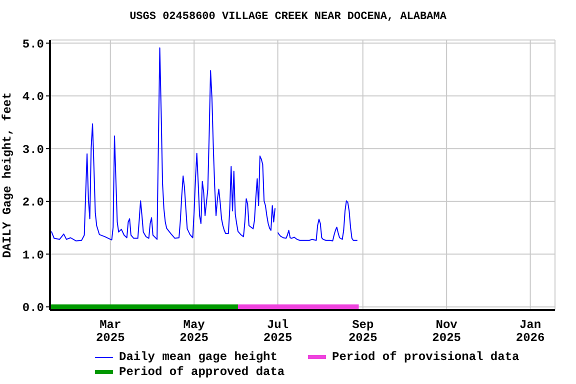 This screenshot has height=384, width=576. What do you see at coordinates (33, 255) in the screenshot?
I see `y-tick-label: 1.0` at bounding box center [33, 255].